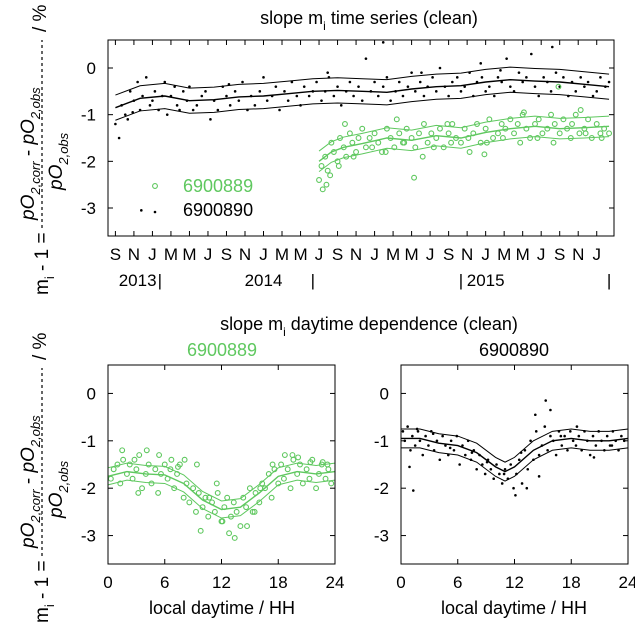 The width and height of the screenshot is (635, 633). What do you see at coordinates (88, 488) in the screenshot?
I see `y-tick-label: -2` at bounding box center [88, 488].